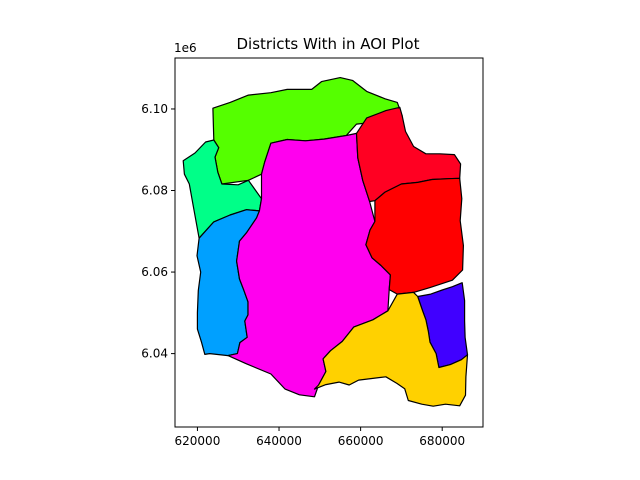  I want to click on chart-title: Districts With in AOI Plot, so click(328, 44).